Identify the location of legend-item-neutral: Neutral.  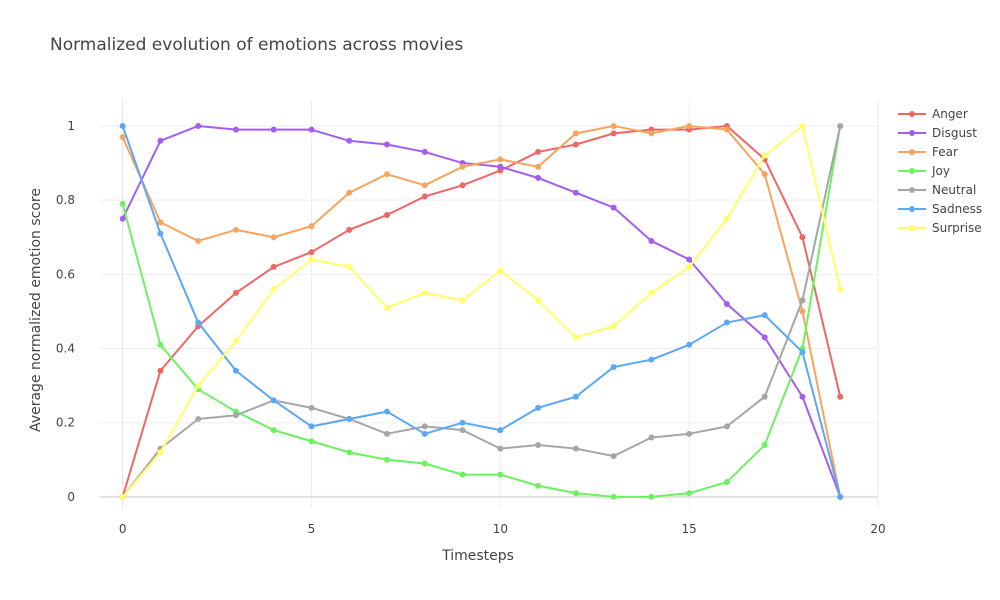
(937, 190).